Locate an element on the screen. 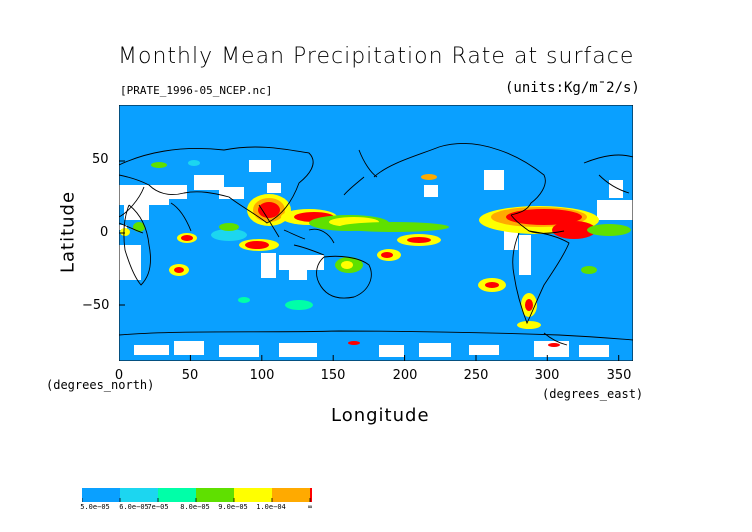 The height and width of the screenshot is (532, 752). x-tick-label: 250 is located at coordinates (476, 375).